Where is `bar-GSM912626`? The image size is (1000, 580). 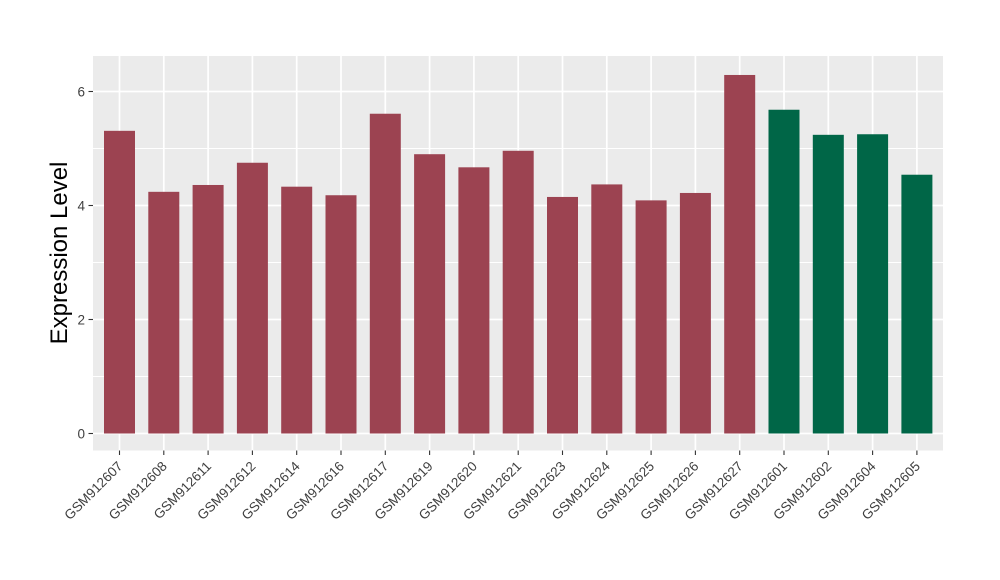 bar-GSM912626 is located at coordinates (695, 313).